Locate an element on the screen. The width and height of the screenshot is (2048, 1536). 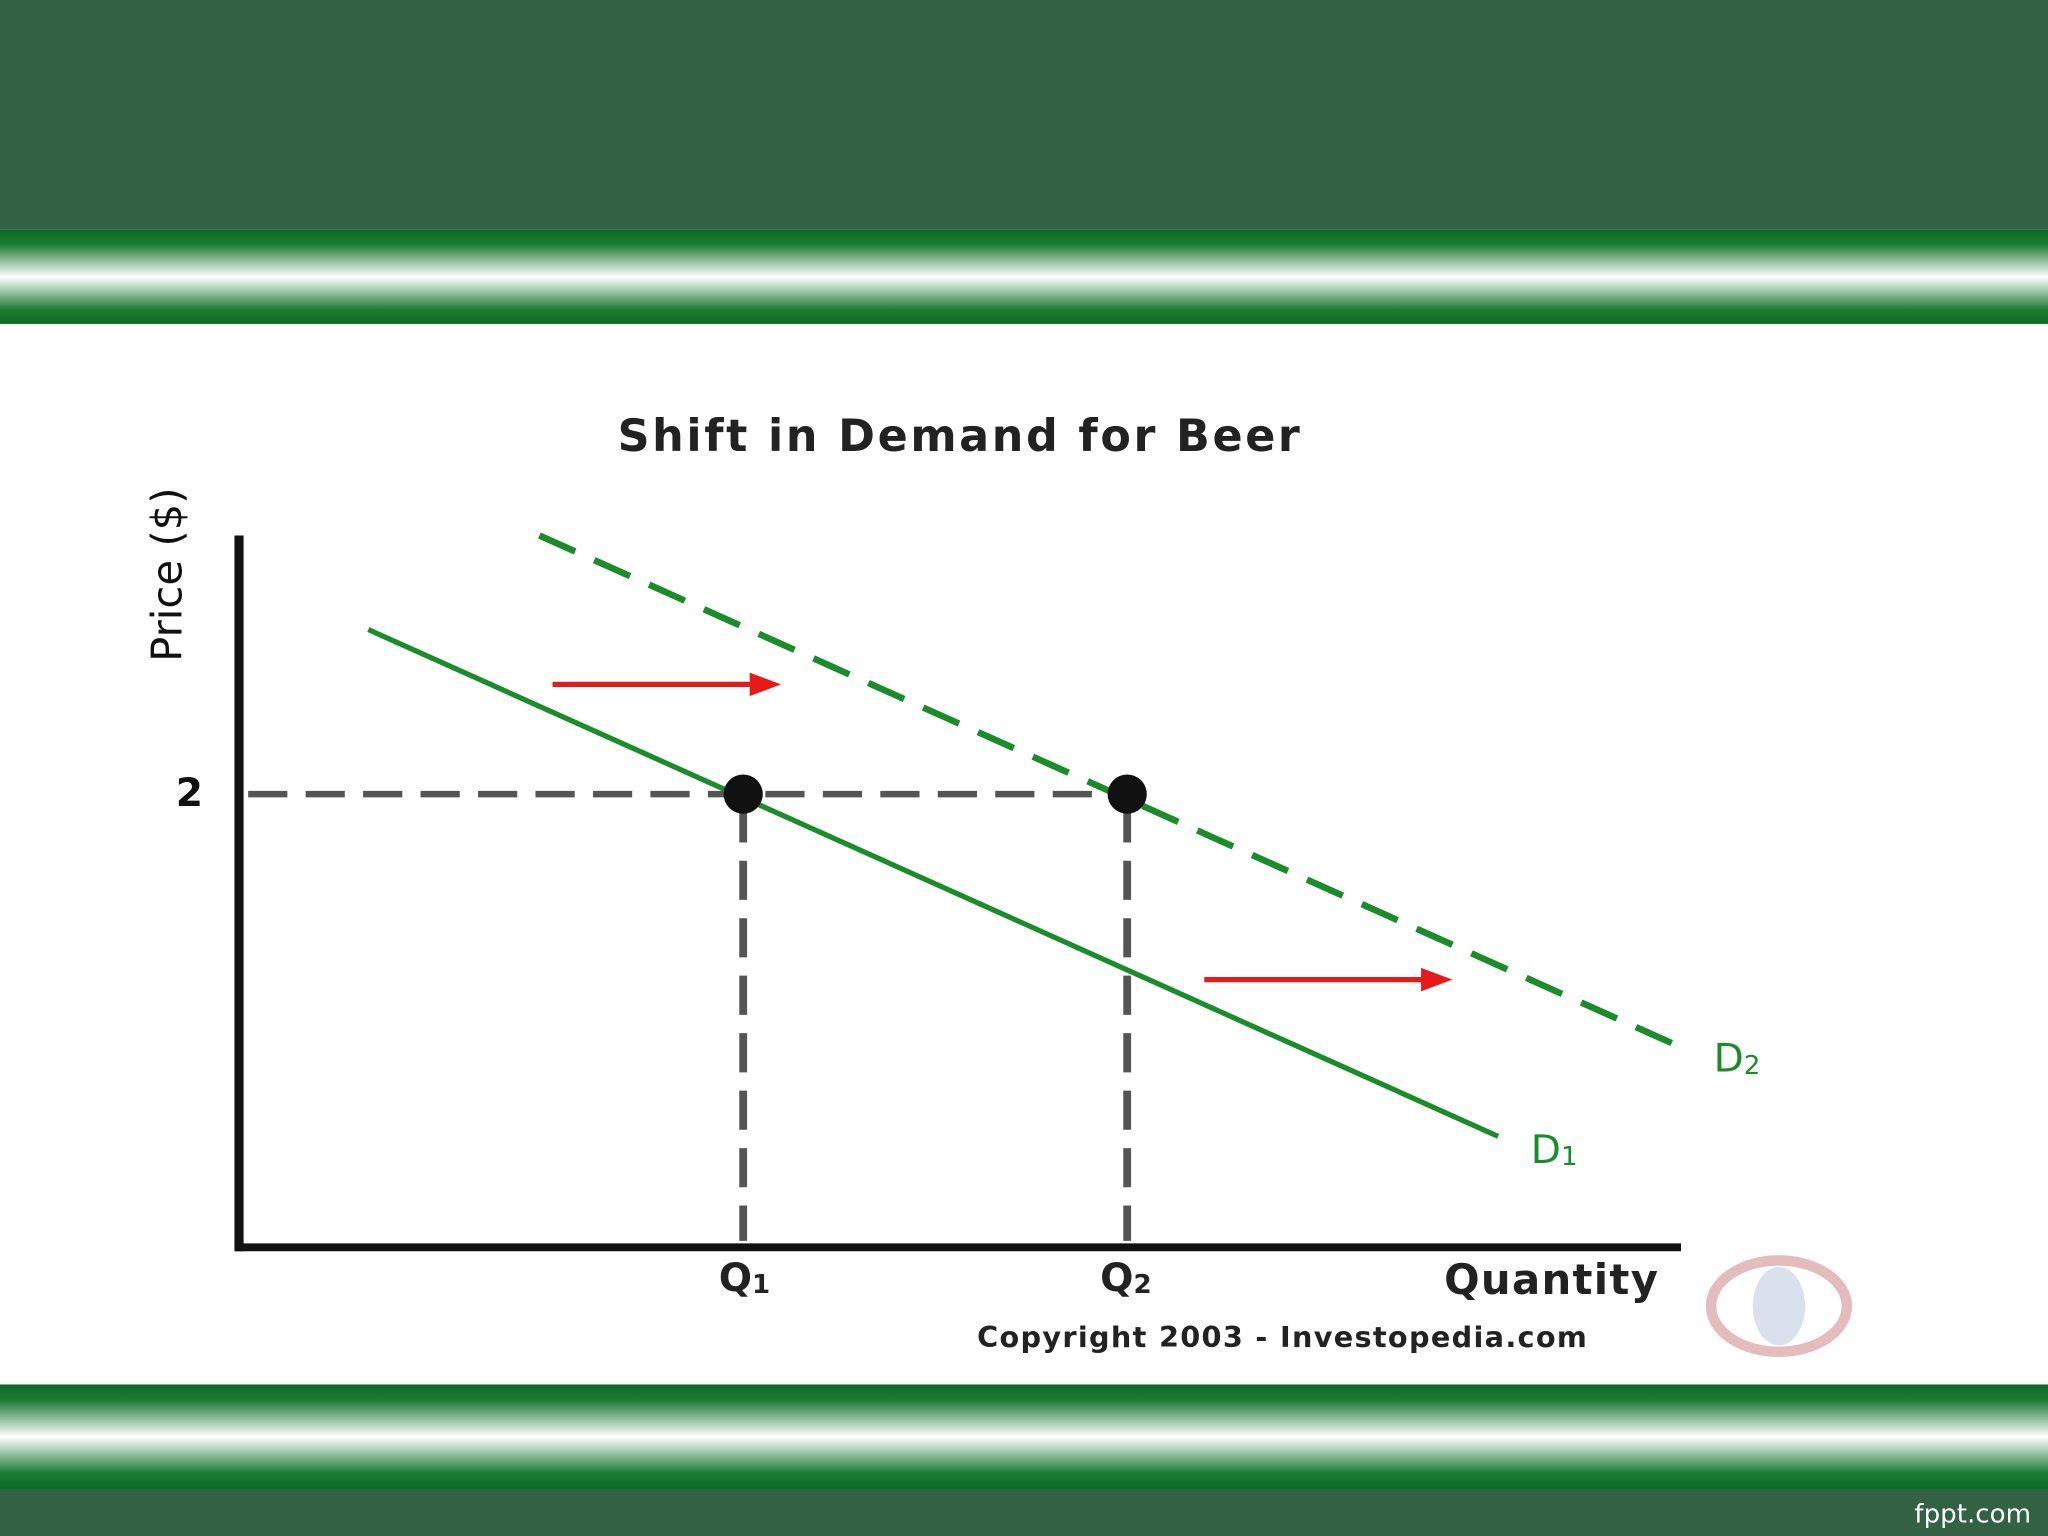
footer-stripe is located at coordinates (1024, 1436).